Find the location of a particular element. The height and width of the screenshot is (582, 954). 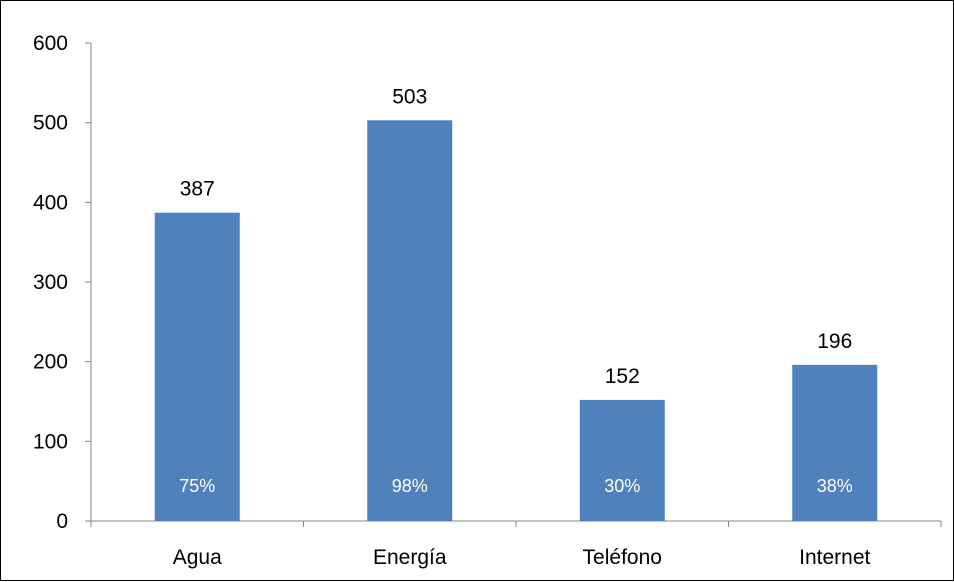

x-category-label: Teléfono is located at coordinates (622, 557).